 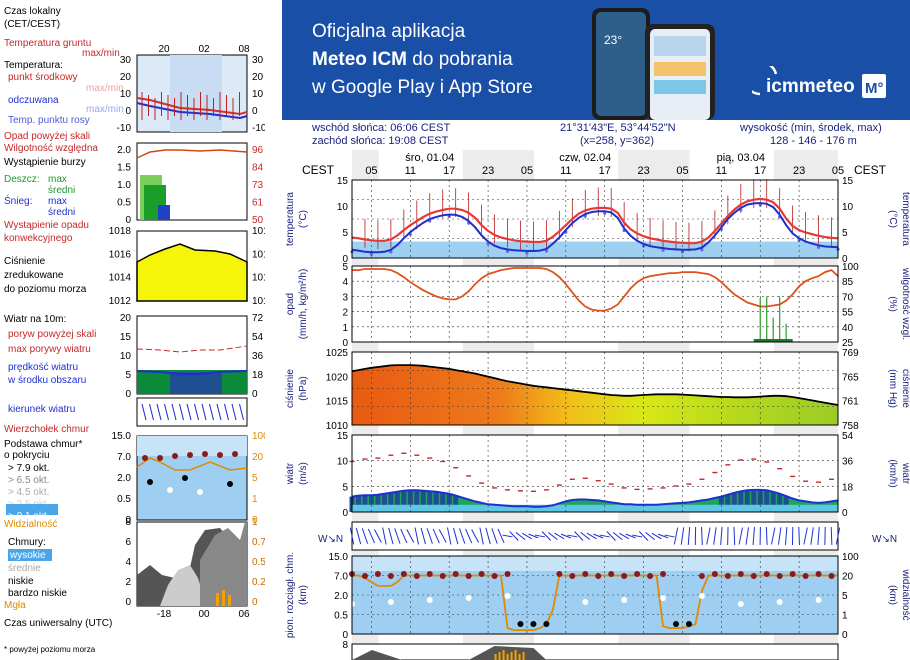 I want to click on hour-tick: 23, so click(x=643, y=171).